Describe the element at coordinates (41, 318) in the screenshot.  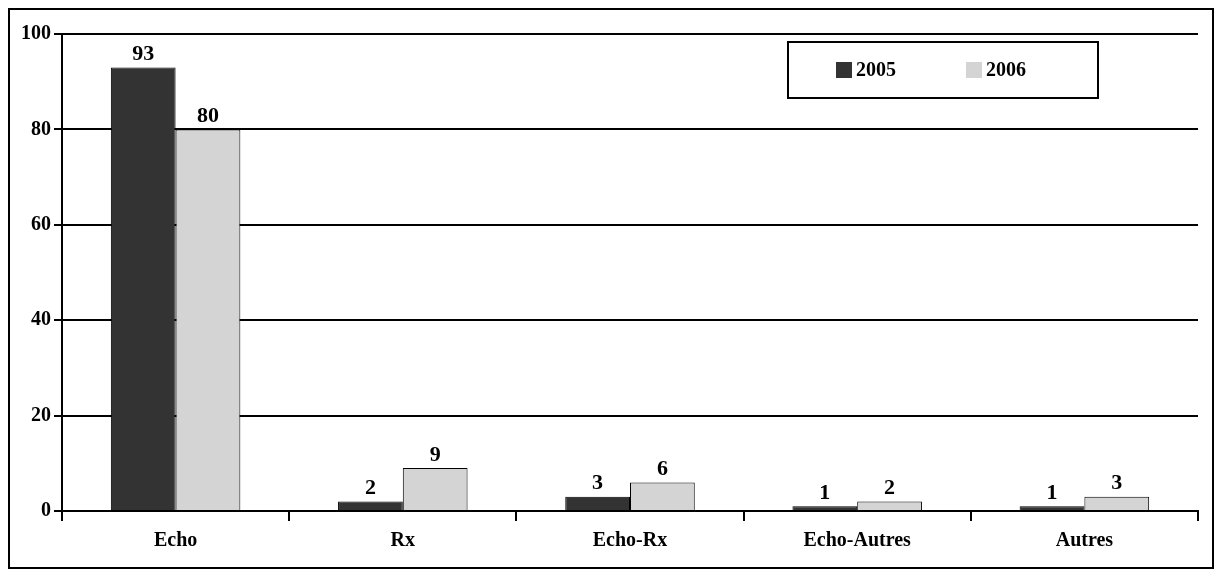
I see `y-tick-label: 40` at that location.